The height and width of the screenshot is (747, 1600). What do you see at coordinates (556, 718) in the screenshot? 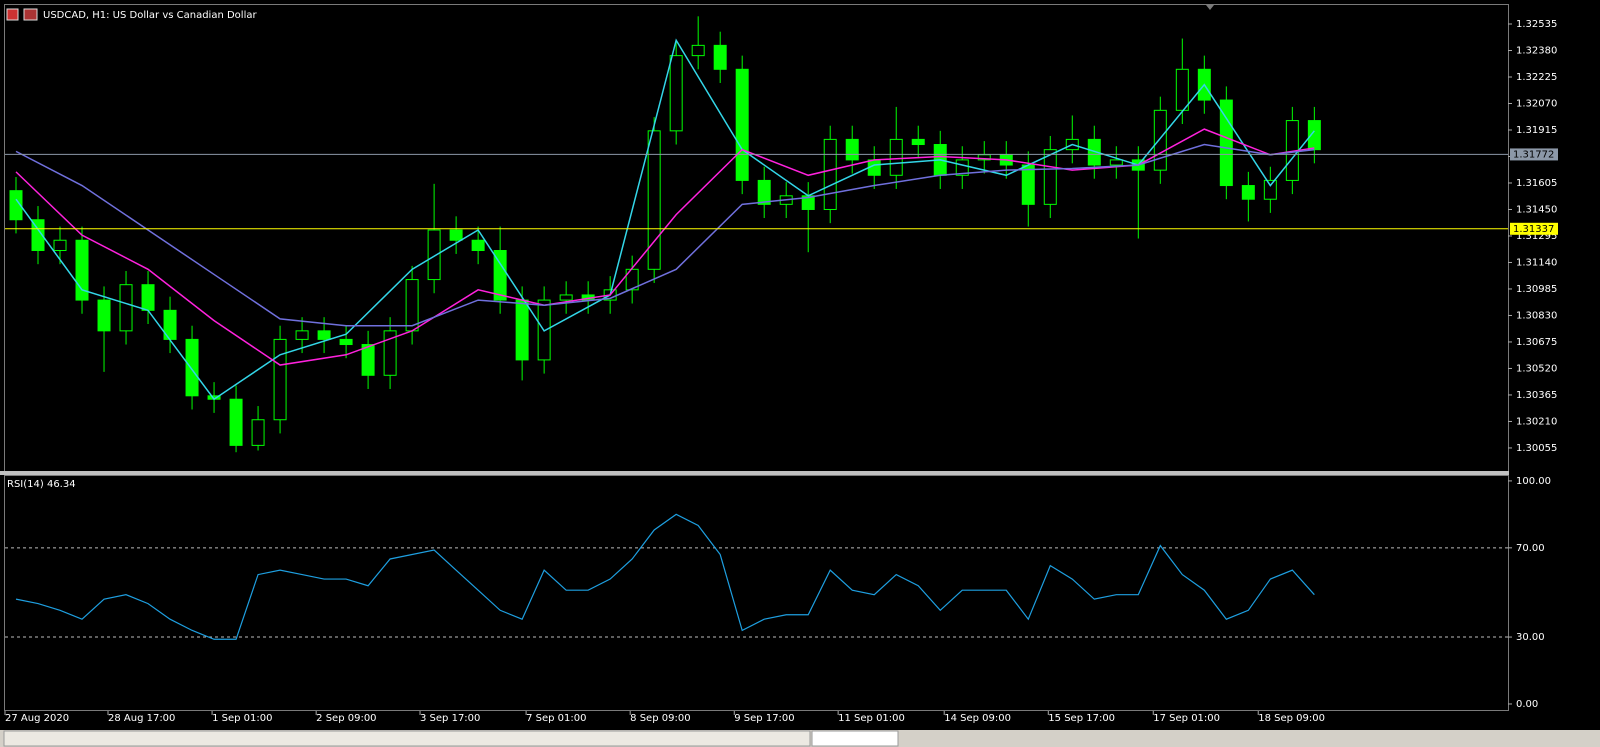
I see `x-tick-label: 7 Sep 01:00` at bounding box center [556, 718].